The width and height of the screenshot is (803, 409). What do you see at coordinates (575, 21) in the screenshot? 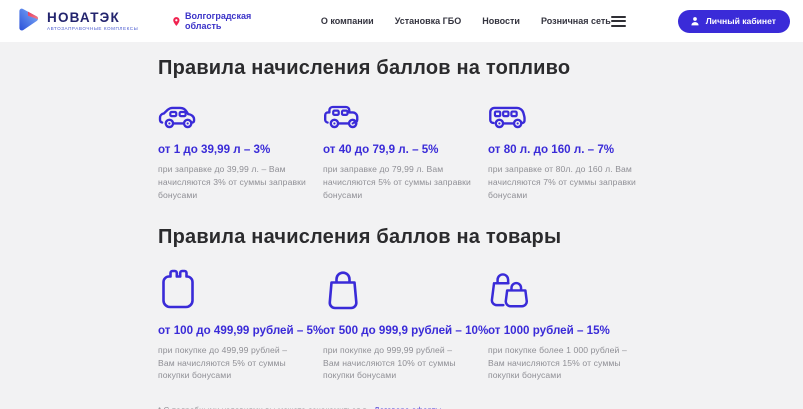
I see `nav-item-retail: Розничная сеть` at bounding box center [575, 21].